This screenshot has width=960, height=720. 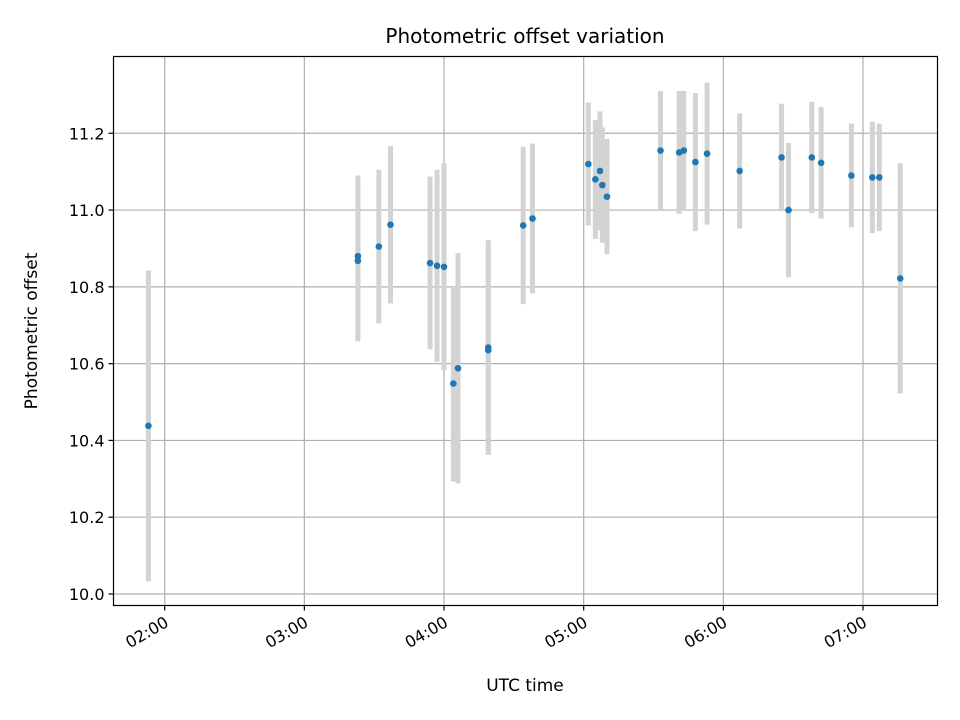 I want to click on y-tick-label: 10.2, so click(x=87, y=517).